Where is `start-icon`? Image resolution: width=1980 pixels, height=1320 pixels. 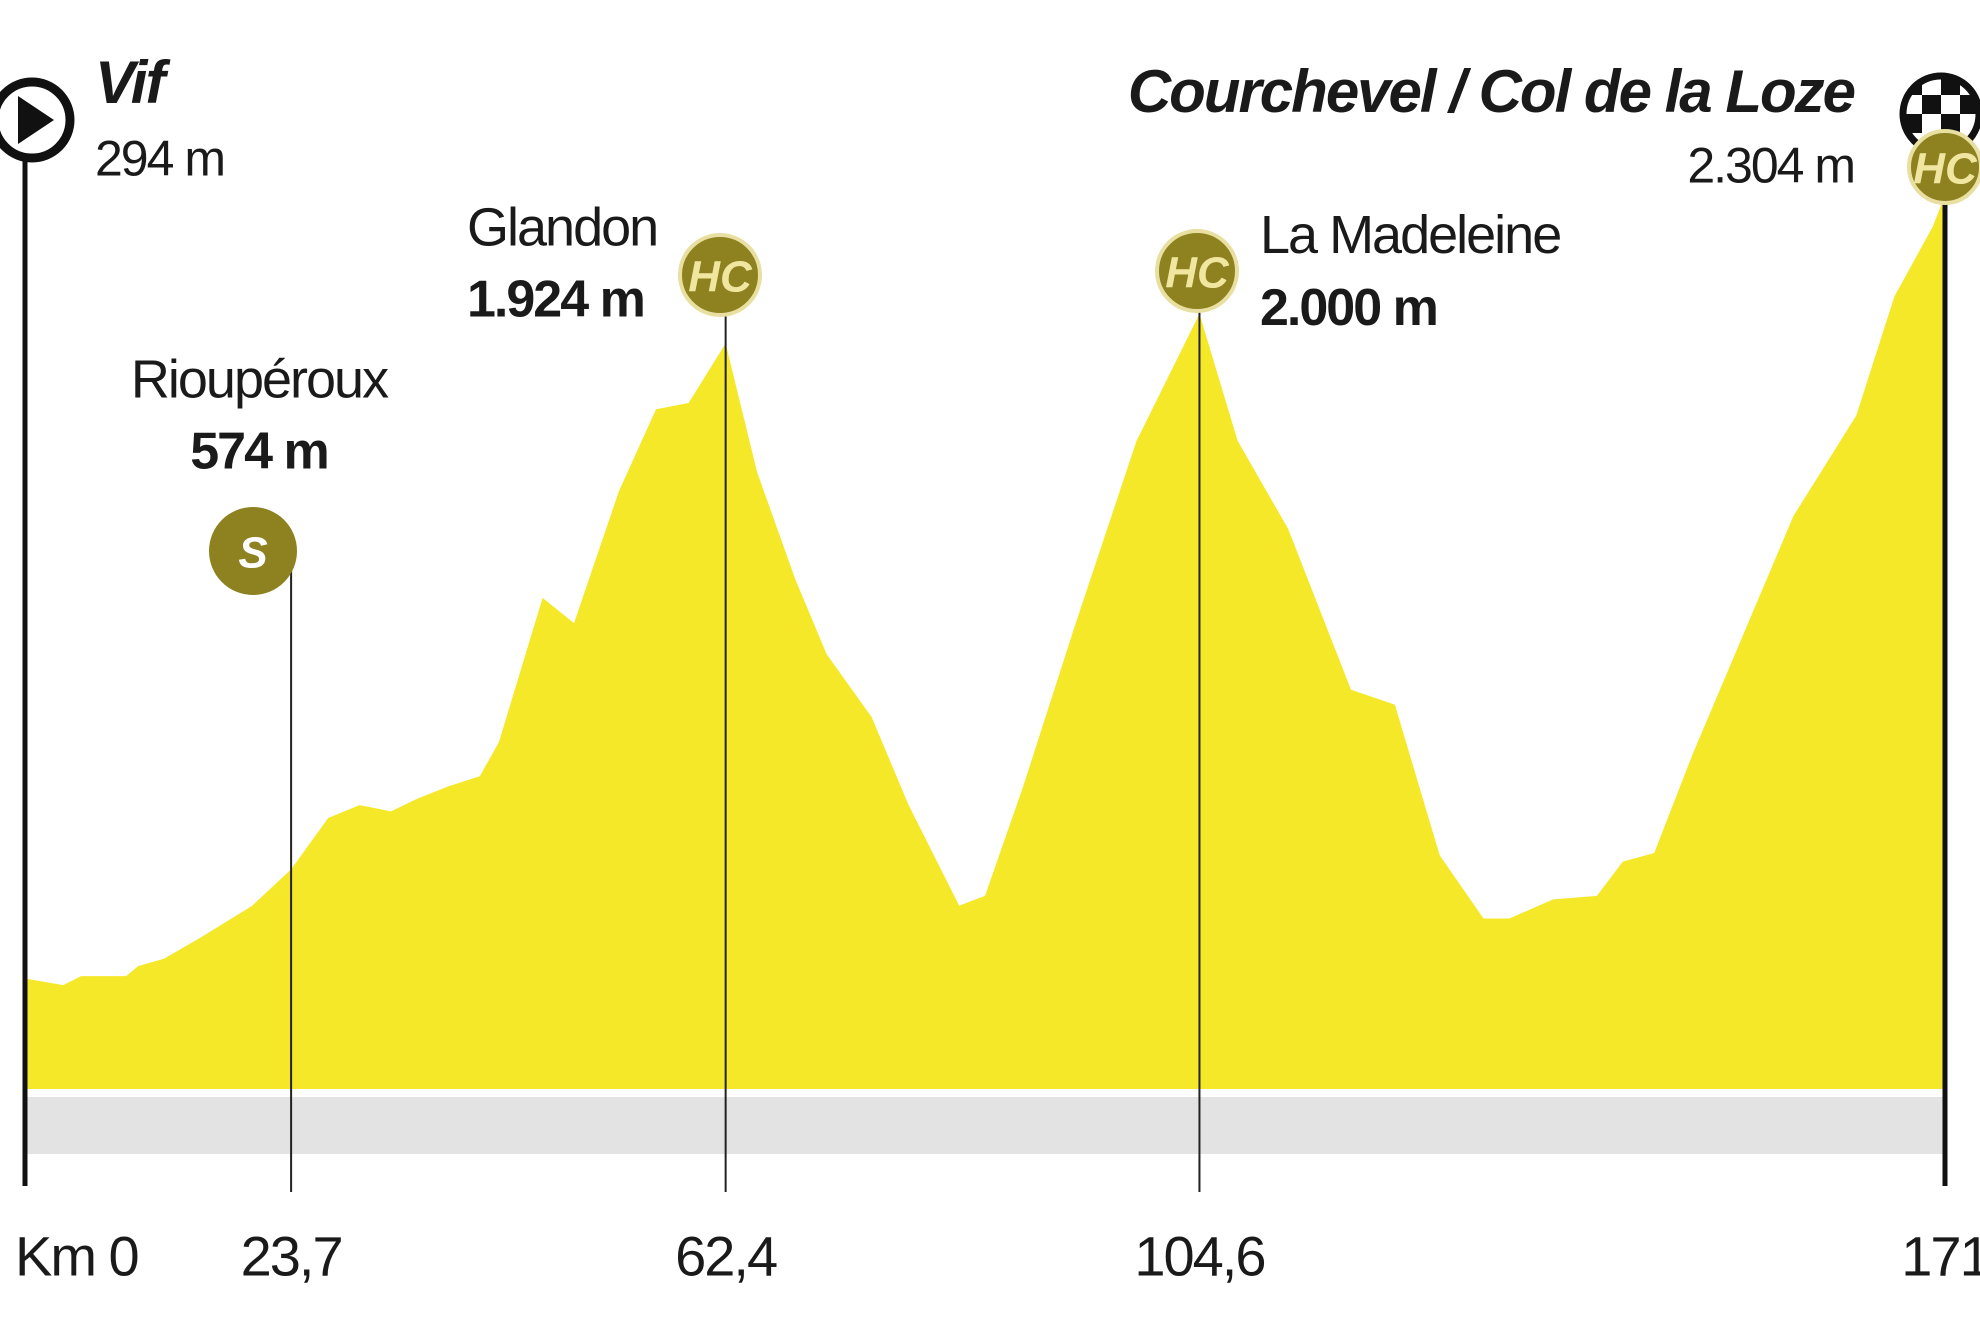
start-icon is located at coordinates (37, 120).